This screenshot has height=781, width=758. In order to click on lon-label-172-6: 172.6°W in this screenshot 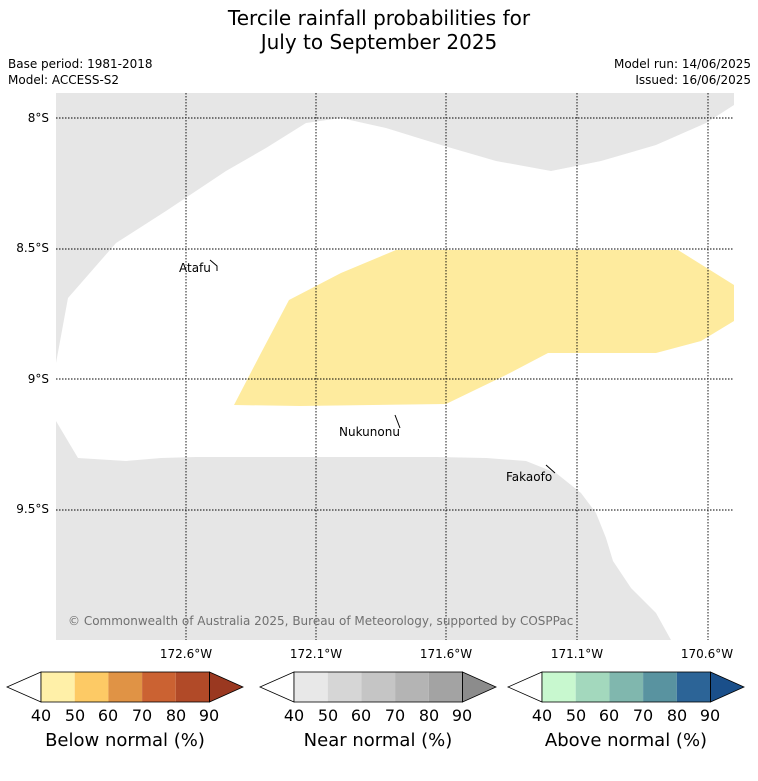, I will do `click(186, 654)`.